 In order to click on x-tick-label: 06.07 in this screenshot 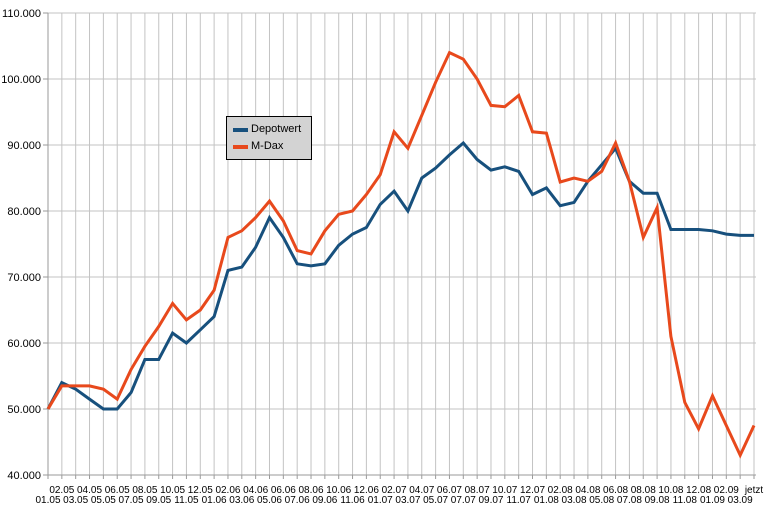, I will do `click(449, 490)`.